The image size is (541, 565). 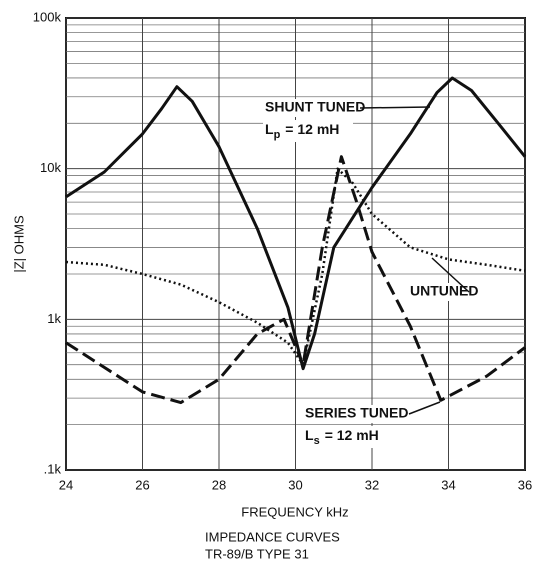 I want to click on series-label: UNTUNED, so click(x=444, y=291).